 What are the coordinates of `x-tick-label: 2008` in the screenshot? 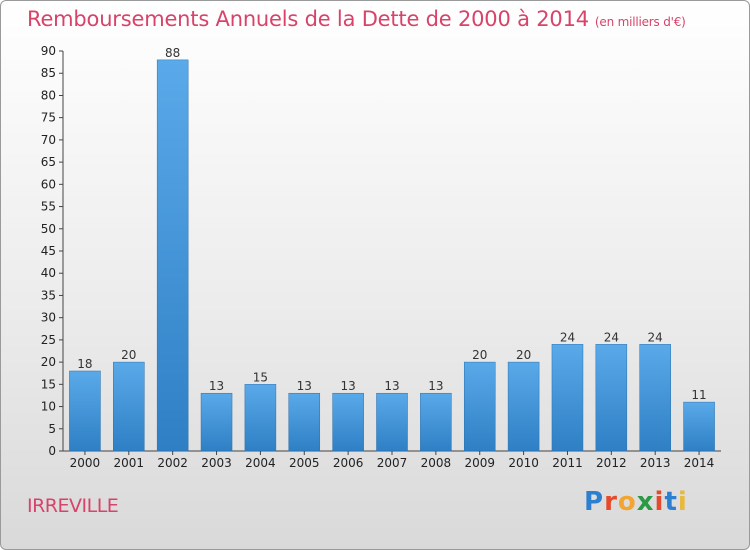 It's located at (436, 463).